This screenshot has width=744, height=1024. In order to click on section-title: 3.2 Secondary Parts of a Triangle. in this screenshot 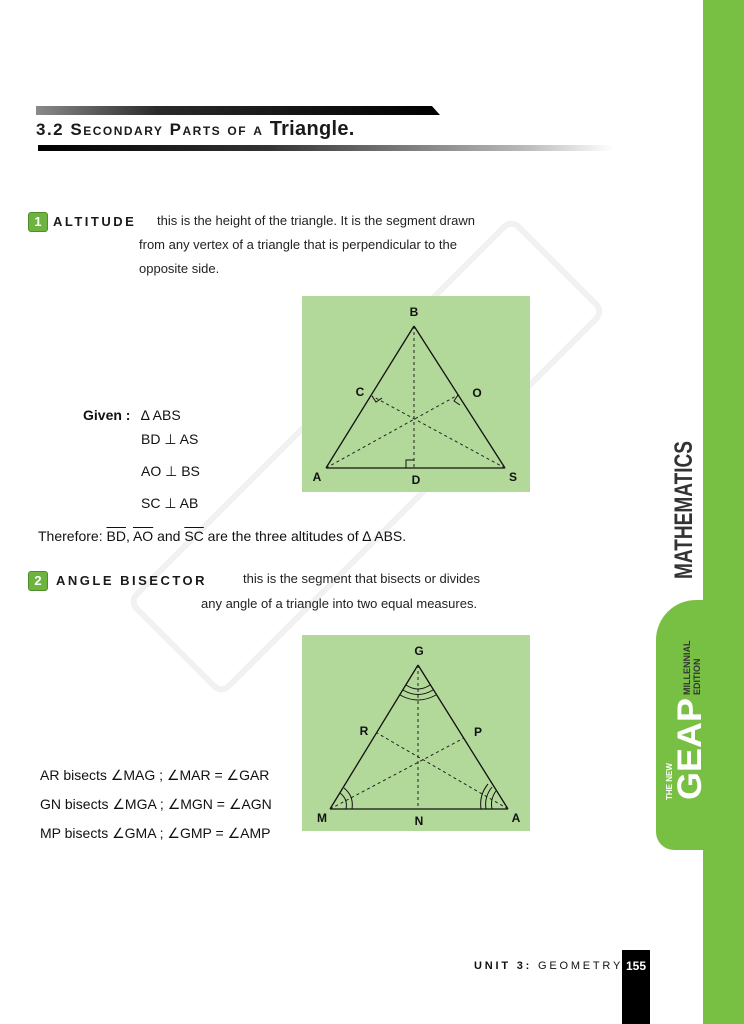, I will do `click(195, 129)`.